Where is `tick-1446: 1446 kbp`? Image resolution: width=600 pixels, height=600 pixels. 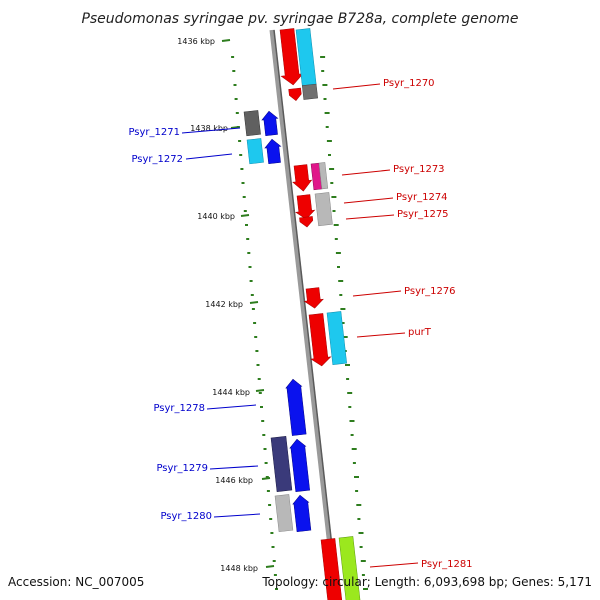 tick-1446: 1446 kbp is located at coordinates (243, 480).